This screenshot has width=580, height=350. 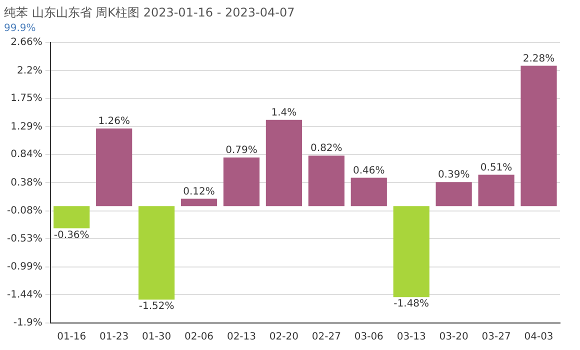 I want to click on data-label: 0.46%, so click(x=369, y=170).